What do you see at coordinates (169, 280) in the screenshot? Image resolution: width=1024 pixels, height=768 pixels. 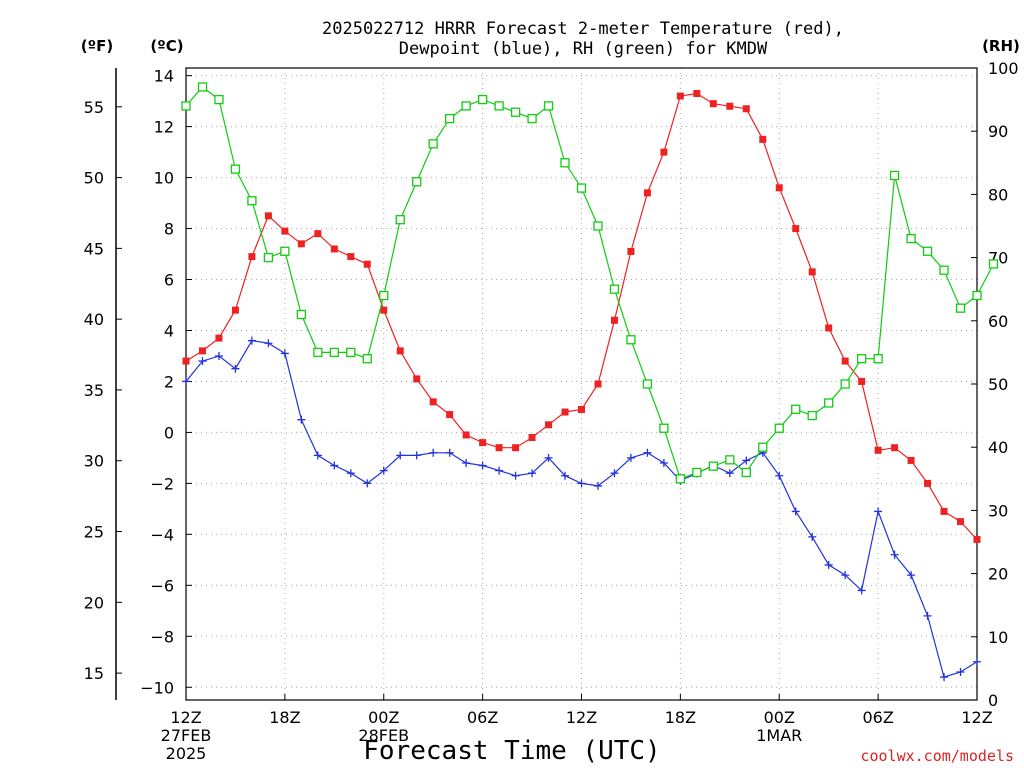 I see `celsius-tick-label: 6` at bounding box center [169, 280].